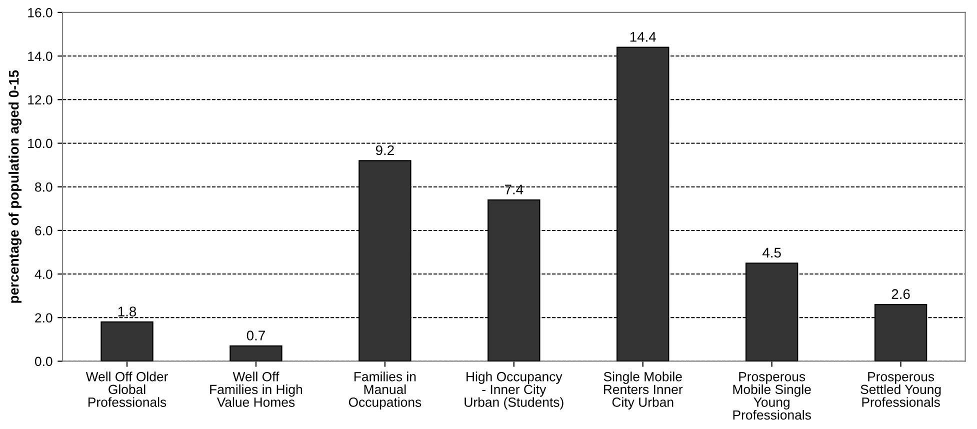 The height and width of the screenshot is (429, 977). I want to click on y-tick-label: 12.0, so click(40, 100).